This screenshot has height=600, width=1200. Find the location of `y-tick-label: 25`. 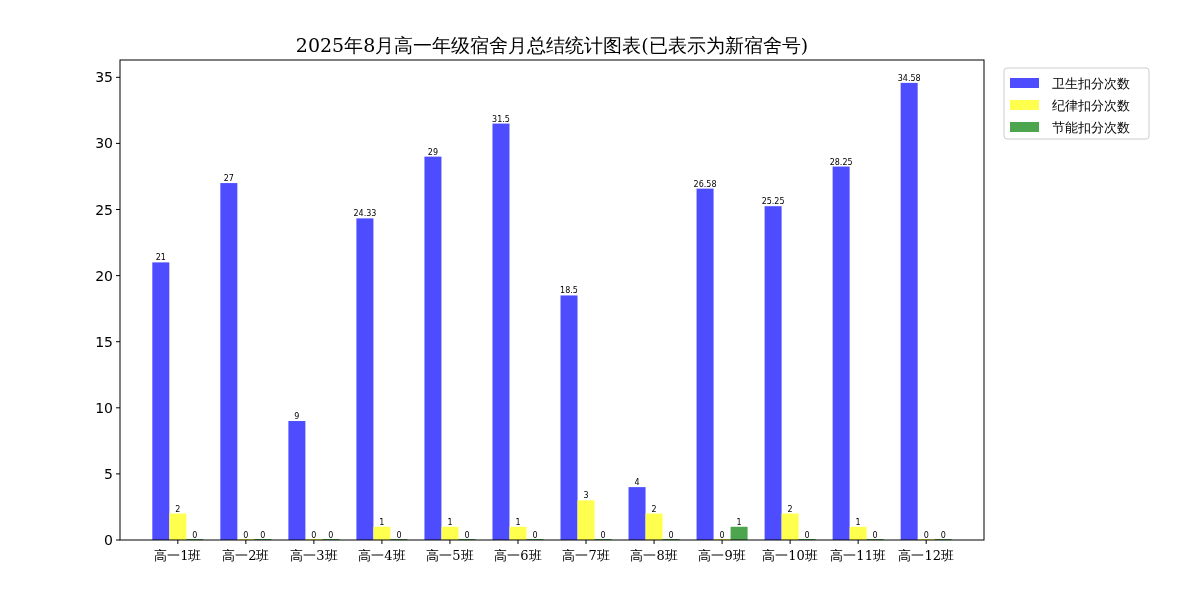

y-tick-label: 25 is located at coordinates (104, 209).